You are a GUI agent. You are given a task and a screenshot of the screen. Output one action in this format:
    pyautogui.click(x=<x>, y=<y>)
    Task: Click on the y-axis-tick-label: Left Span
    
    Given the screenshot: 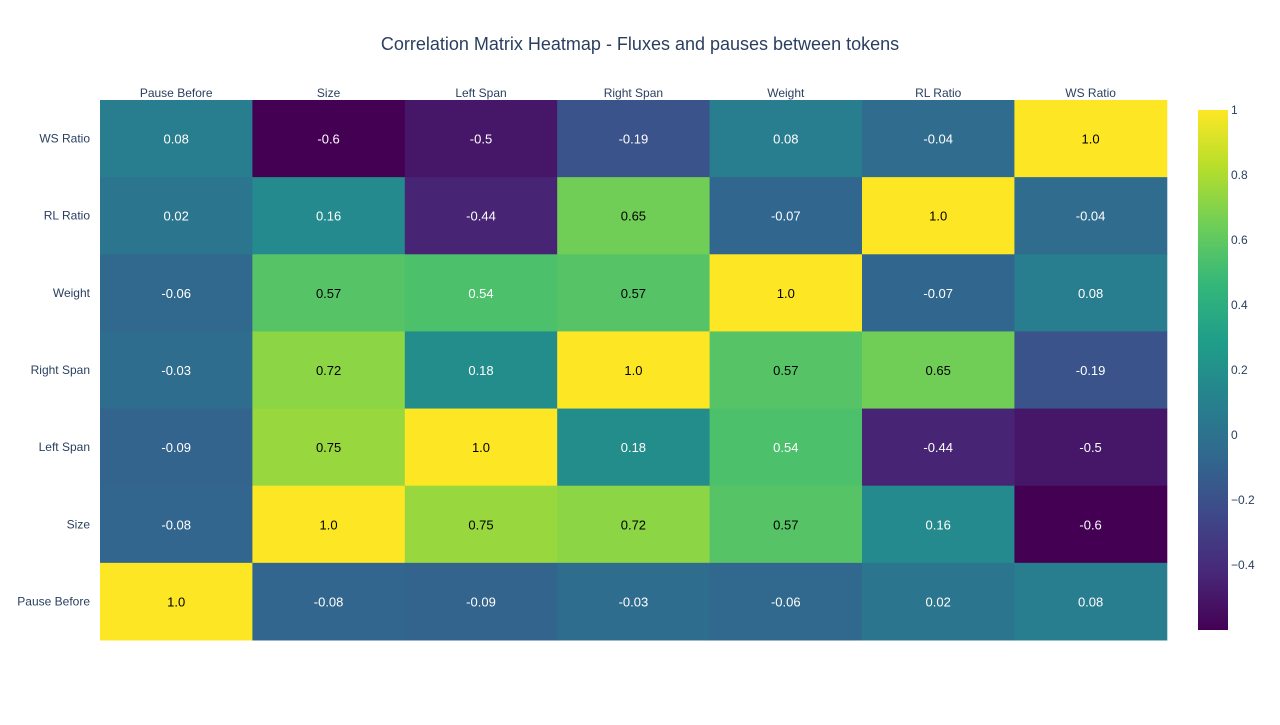 What is the action you would take?
    pyautogui.click(x=64, y=447)
    